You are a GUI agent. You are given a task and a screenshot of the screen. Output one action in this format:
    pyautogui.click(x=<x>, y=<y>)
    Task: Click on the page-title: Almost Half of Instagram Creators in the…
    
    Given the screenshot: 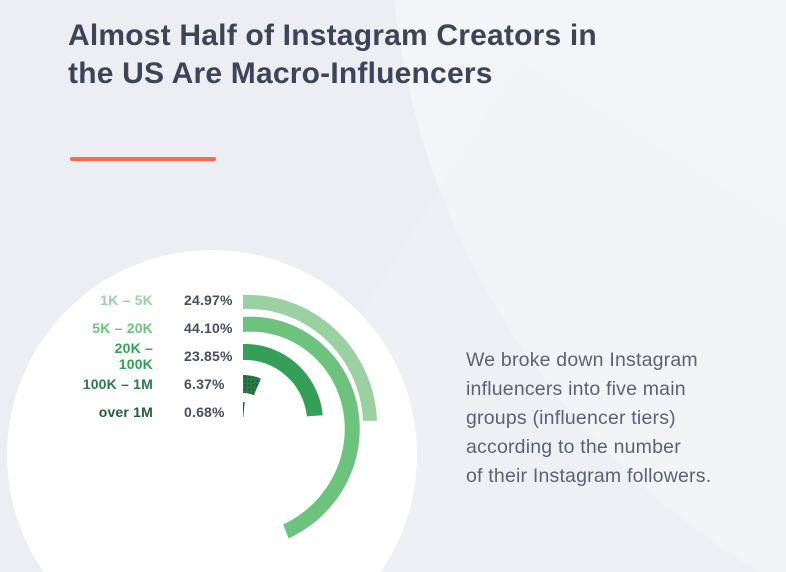 What is the action you would take?
    pyautogui.click(x=388, y=55)
    